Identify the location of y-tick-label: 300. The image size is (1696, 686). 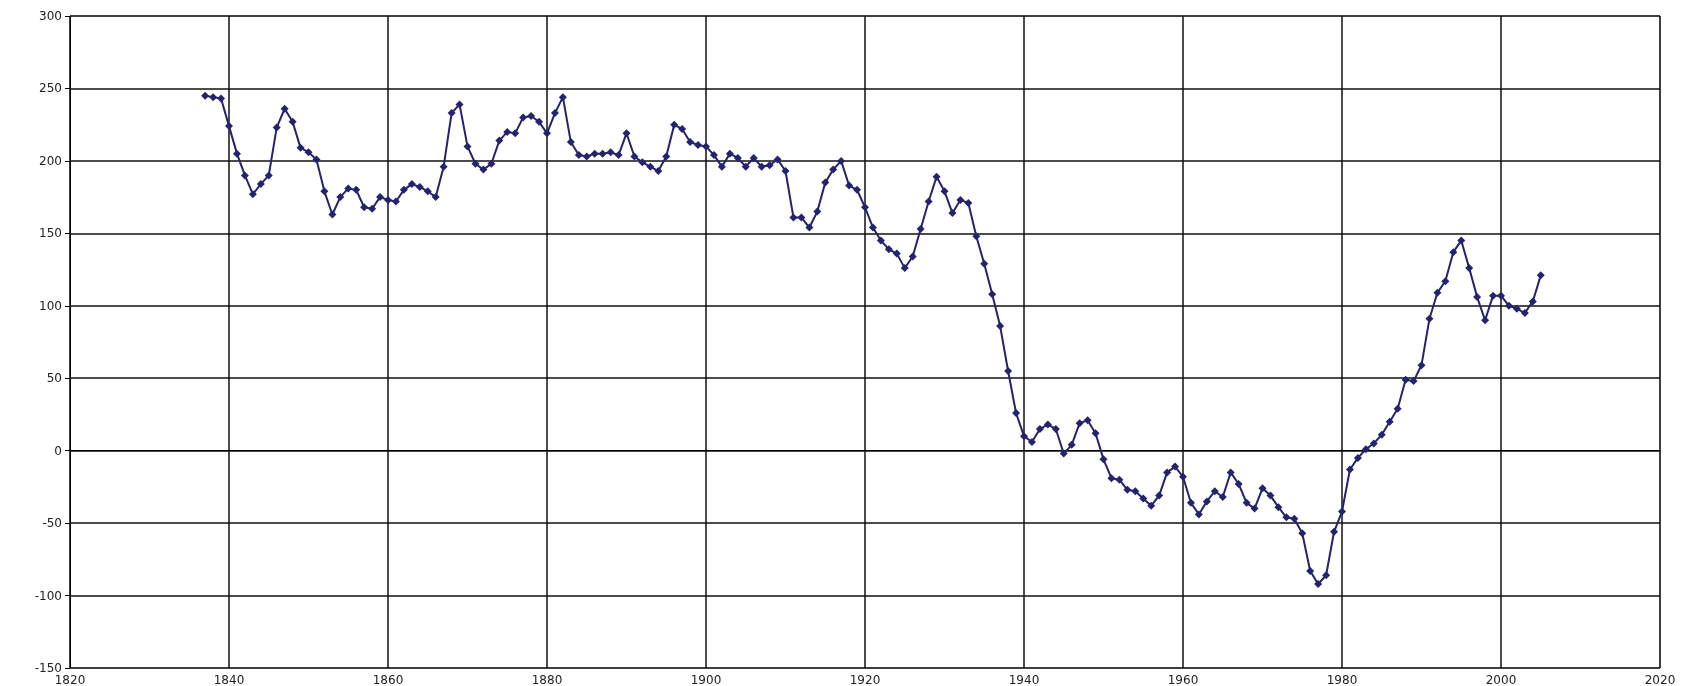
(50, 16).